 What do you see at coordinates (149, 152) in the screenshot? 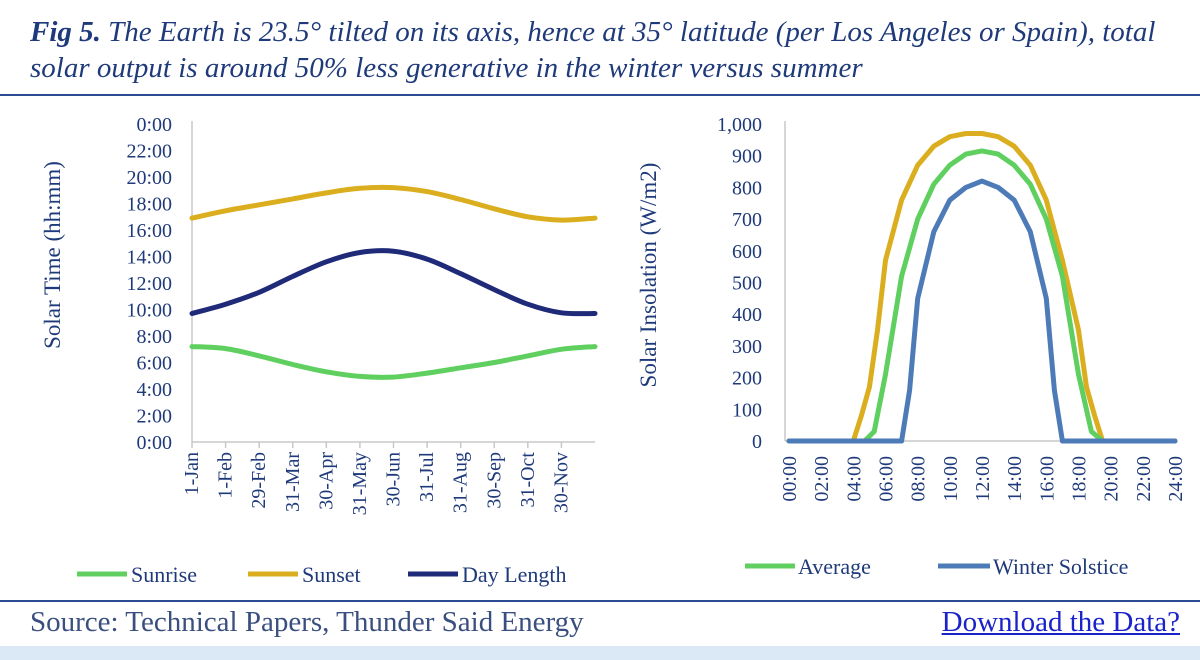
I see `left-y-tick-label: 22:00` at bounding box center [149, 152].